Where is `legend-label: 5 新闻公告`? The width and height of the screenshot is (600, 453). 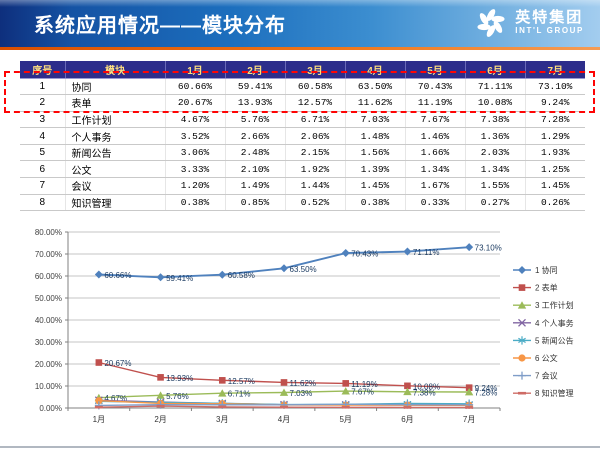
legend-label: 5 新闻公告 is located at coordinates (554, 340).